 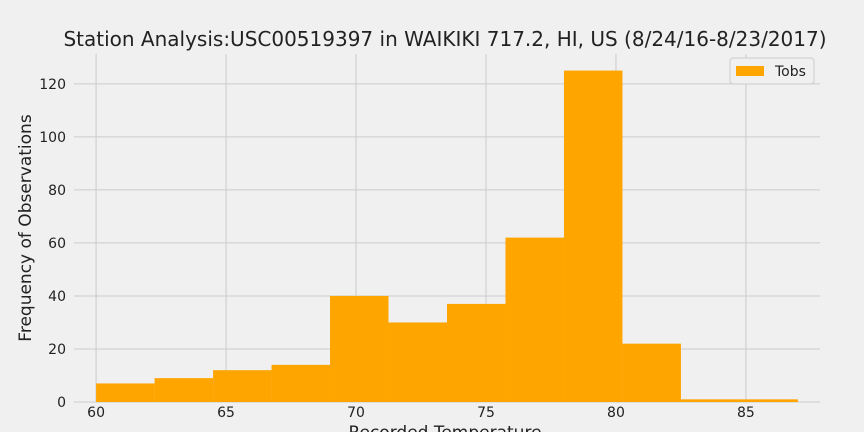 What do you see at coordinates (57, 191) in the screenshot?
I see `y-tick-label: 80` at bounding box center [57, 191].